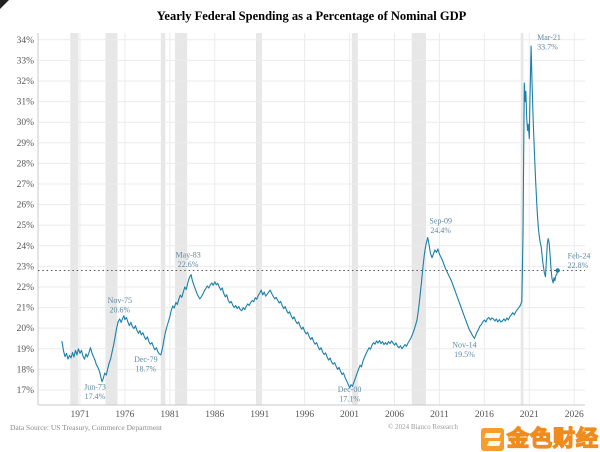  What do you see at coordinates (26, 206) in the screenshot?
I see `y-tick-label: 26%` at bounding box center [26, 206].